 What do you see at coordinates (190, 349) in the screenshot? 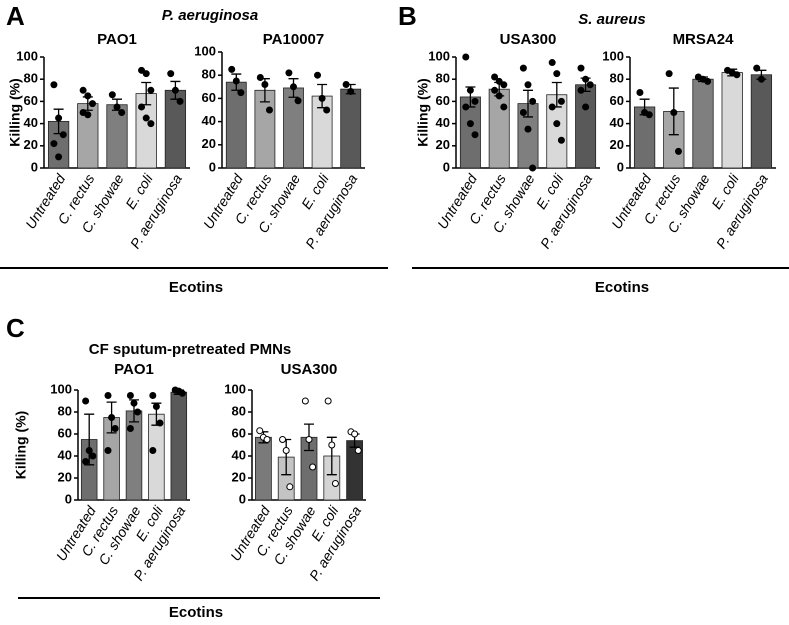
I see `panel-title: CF sputum-pretreated PMNs` at bounding box center [190, 349].